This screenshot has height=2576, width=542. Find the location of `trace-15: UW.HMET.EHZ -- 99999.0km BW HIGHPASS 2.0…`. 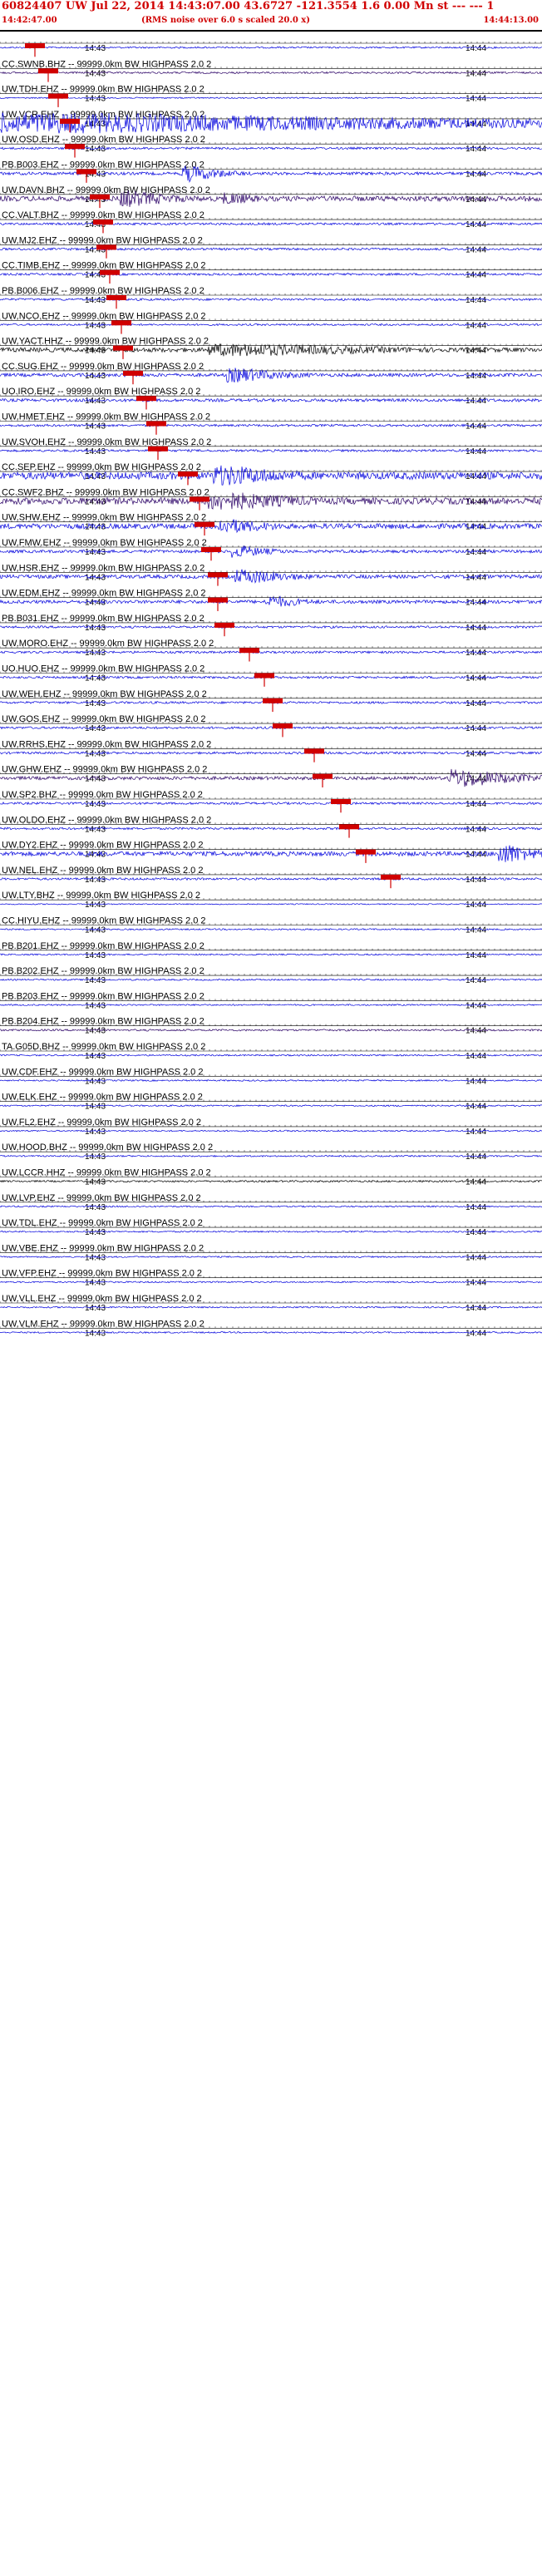

trace-15: UW.HMET.EHZ -- 99999.0km BW HIGHPASS 2.0… is located at coordinates (271, 423).